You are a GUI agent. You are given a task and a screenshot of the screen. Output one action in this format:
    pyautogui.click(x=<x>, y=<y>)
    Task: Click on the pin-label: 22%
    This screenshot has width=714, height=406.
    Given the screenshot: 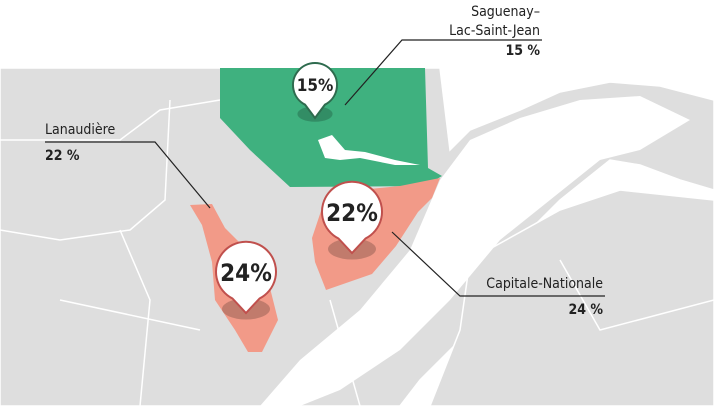 What is the action you would take?
    pyautogui.click(x=352, y=213)
    